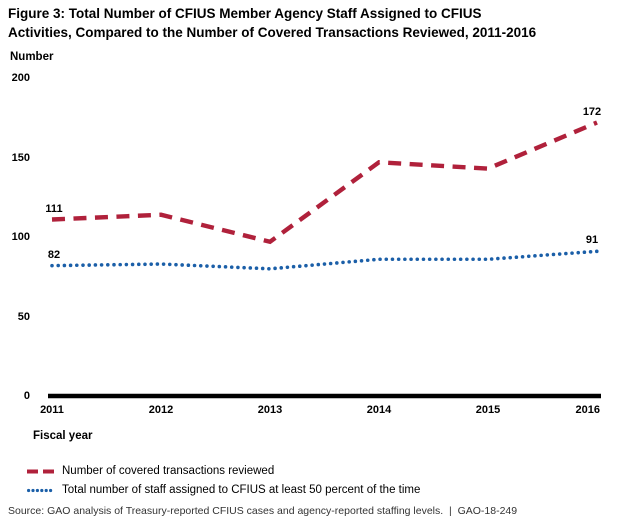 The image size is (640, 529). Describe the element at coordinates (20, 78) in the screenshot. I see `y-tick-label: 200` at that location.